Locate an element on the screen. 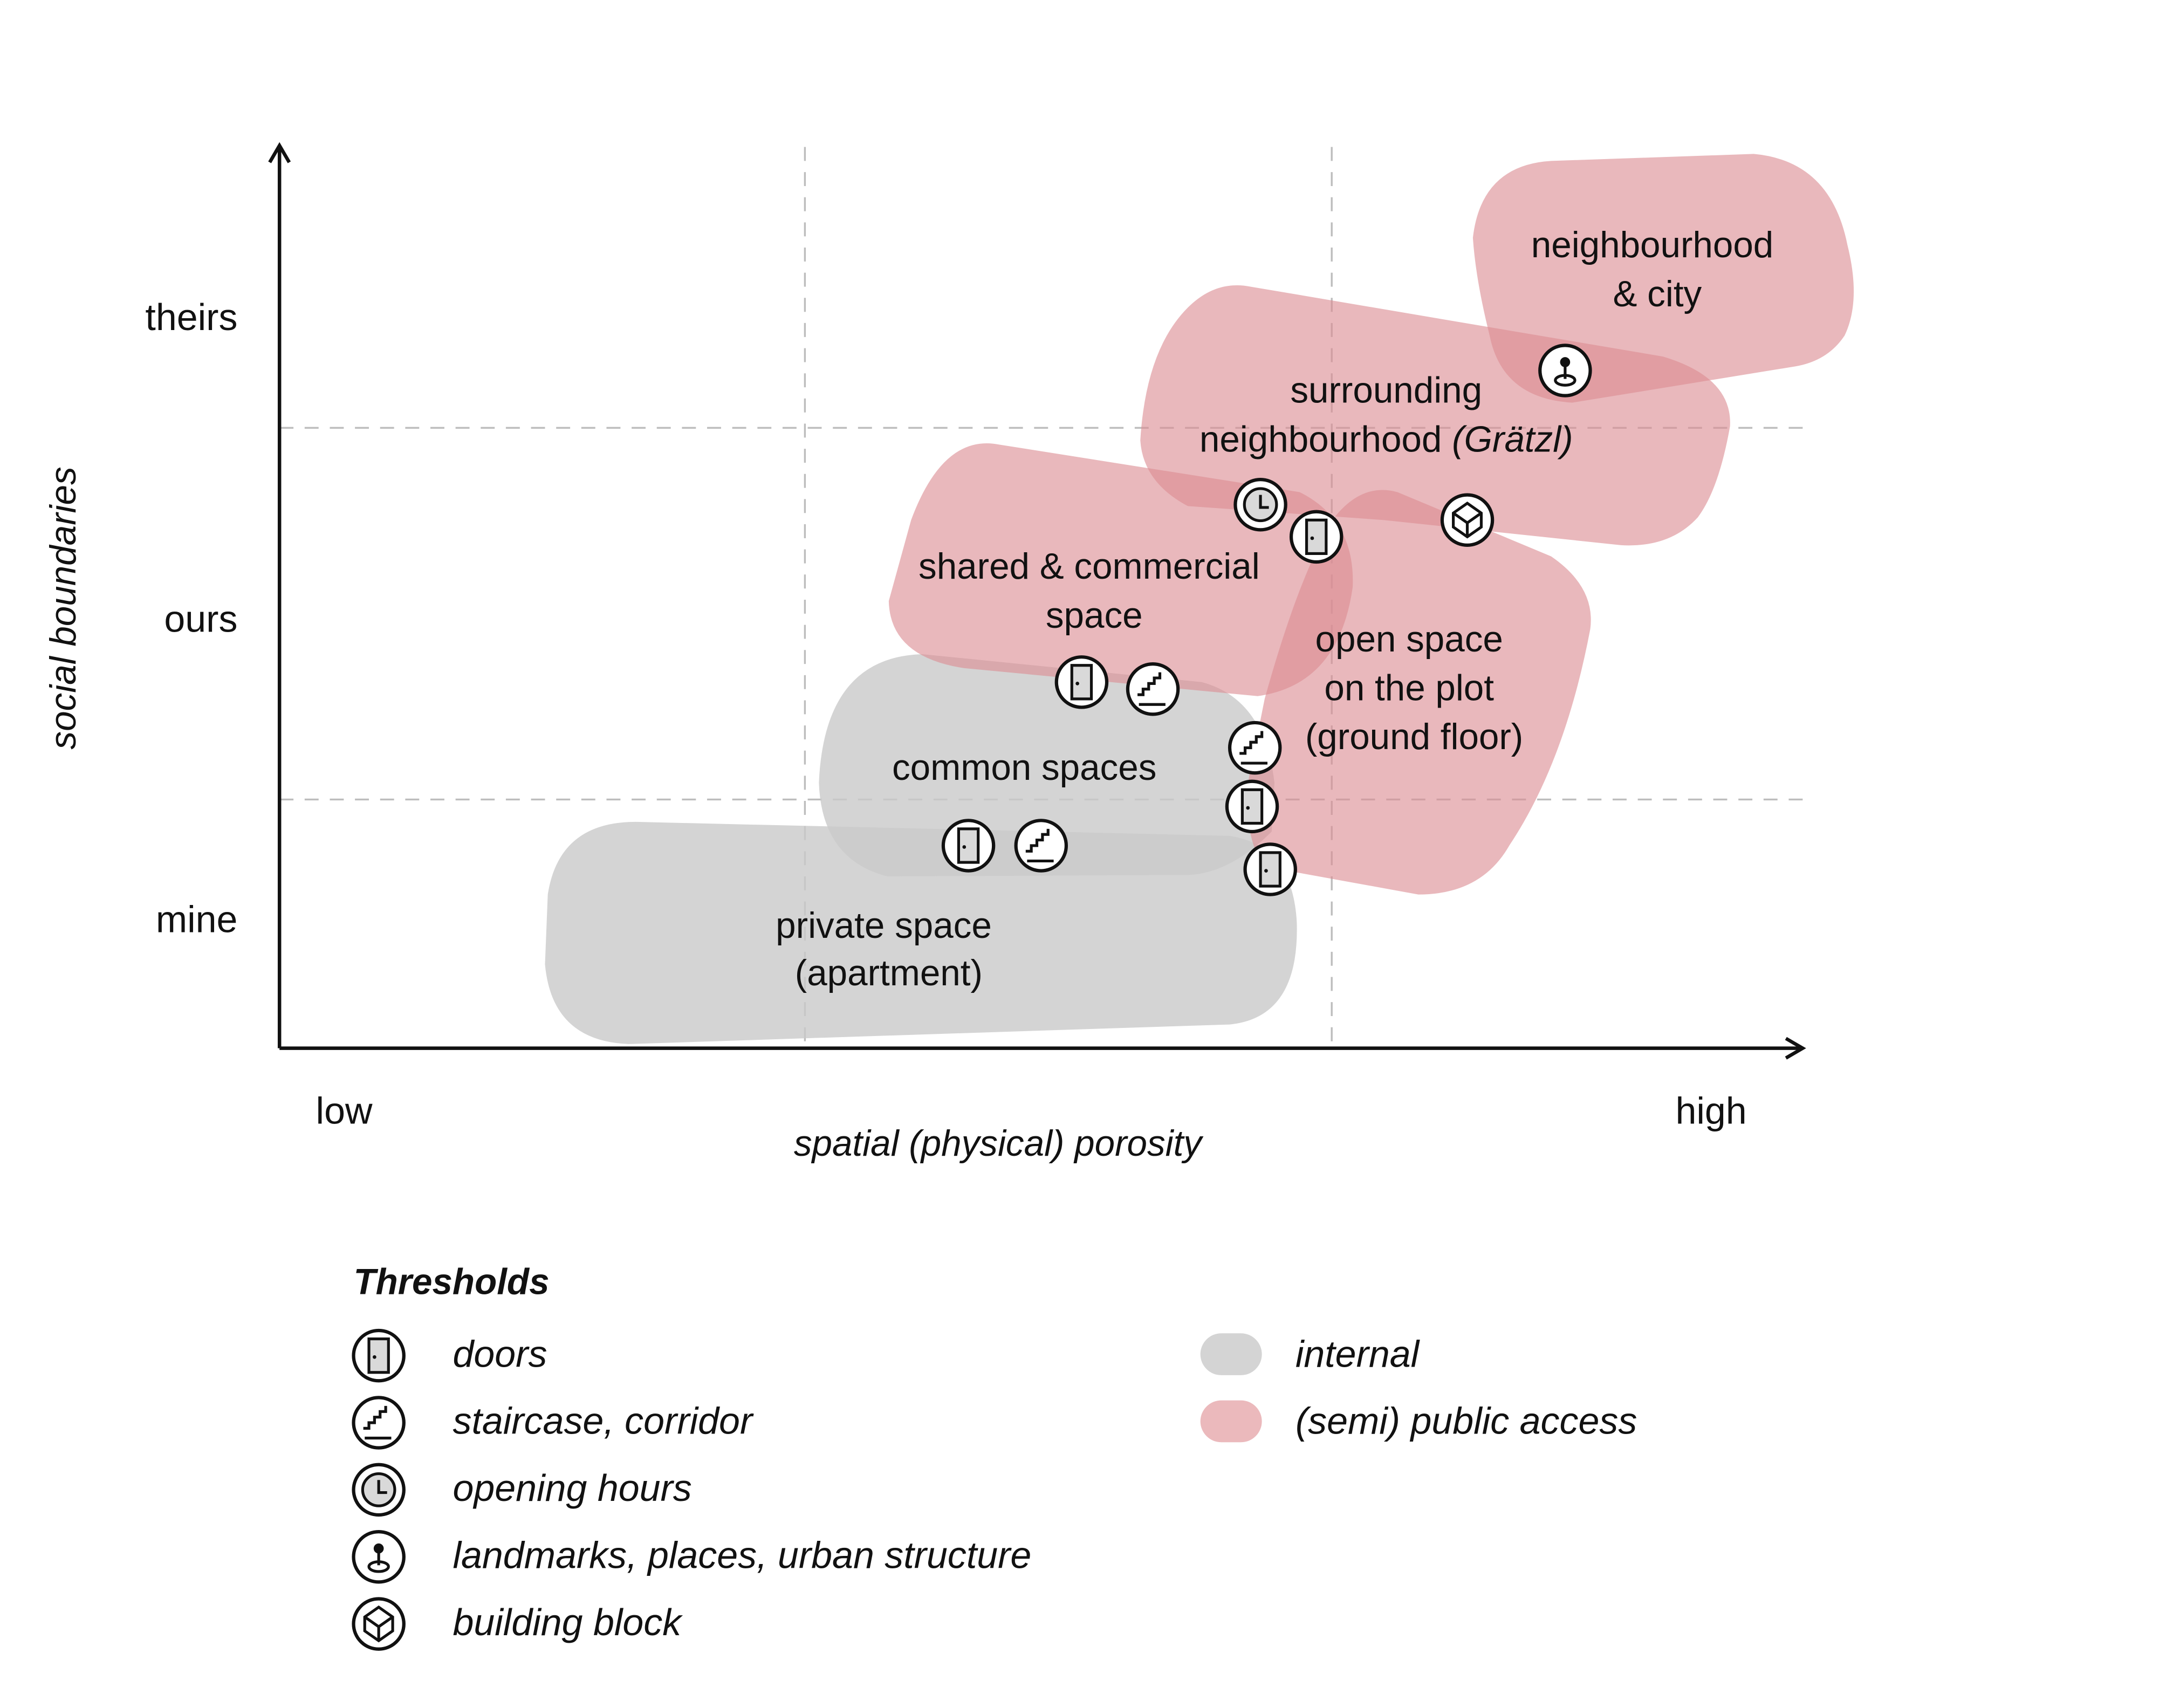 The height and width of the screenshot is (1708, 2166). label-shared-commercial: shared & commercial space is located at coordinates (1094, 591).